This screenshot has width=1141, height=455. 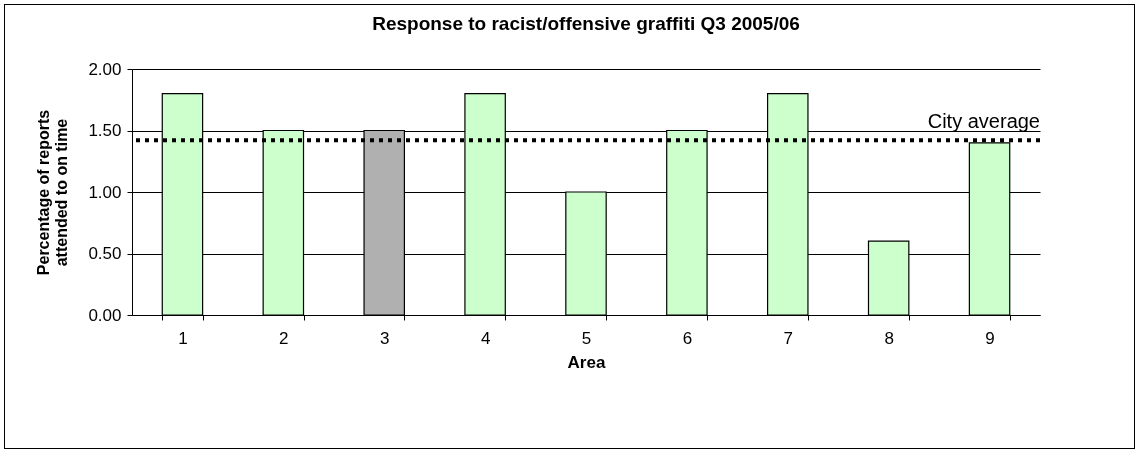 What do you see at coordinates (889, 338) in the screenshot?
I see `x-tick-label: 8` at bounding box center [889, 338].